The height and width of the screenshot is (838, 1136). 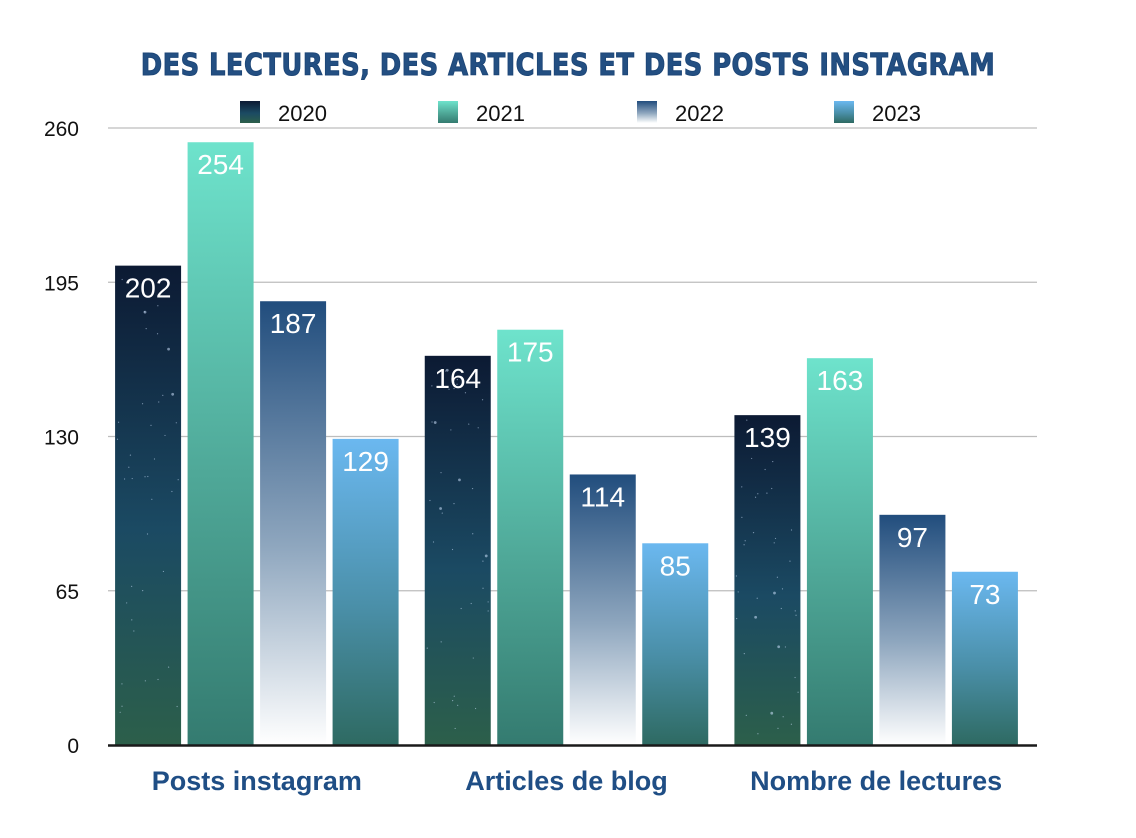 I want to click on y-tick-label: 130, so click(x=61, y=438).